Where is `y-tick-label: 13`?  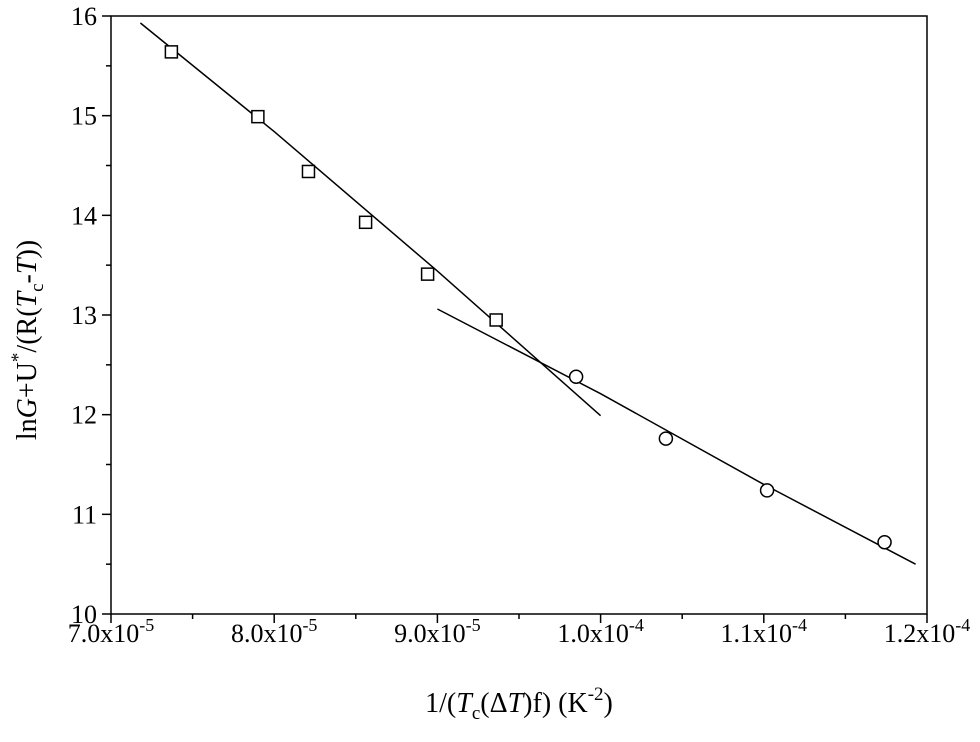
y-tick-label: 13 is located at coordinates (84, 315).